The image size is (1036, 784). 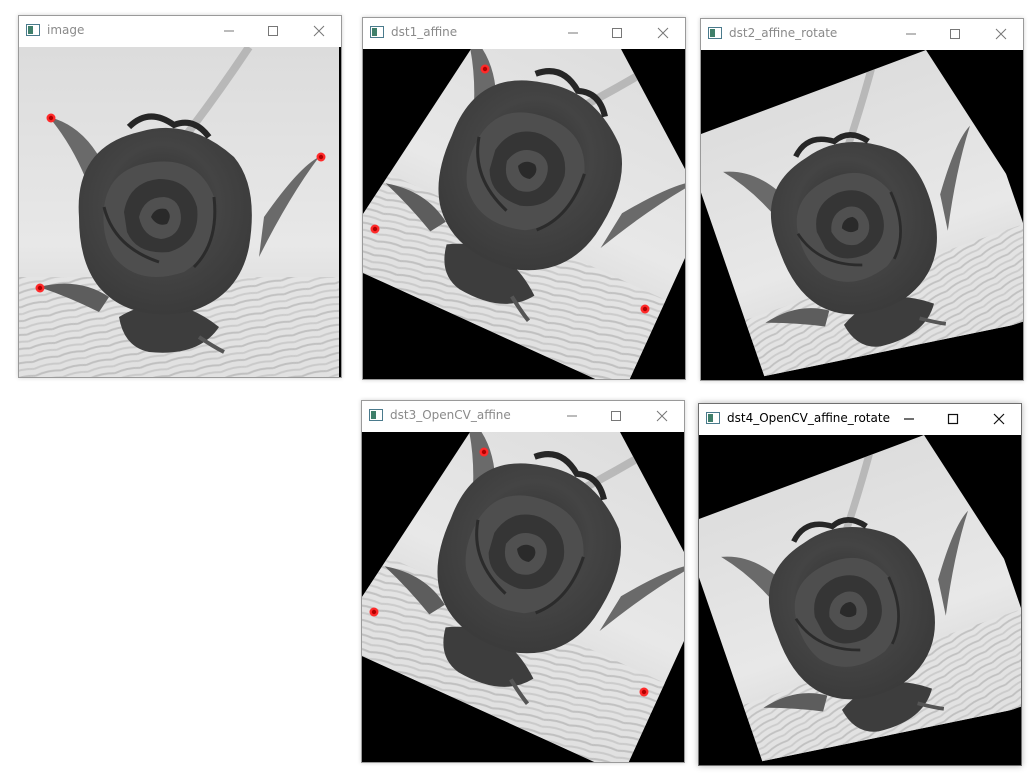 I want to click on title-bar: dst4_OpenCV_affine_rotate, so click(x=860, y=419).